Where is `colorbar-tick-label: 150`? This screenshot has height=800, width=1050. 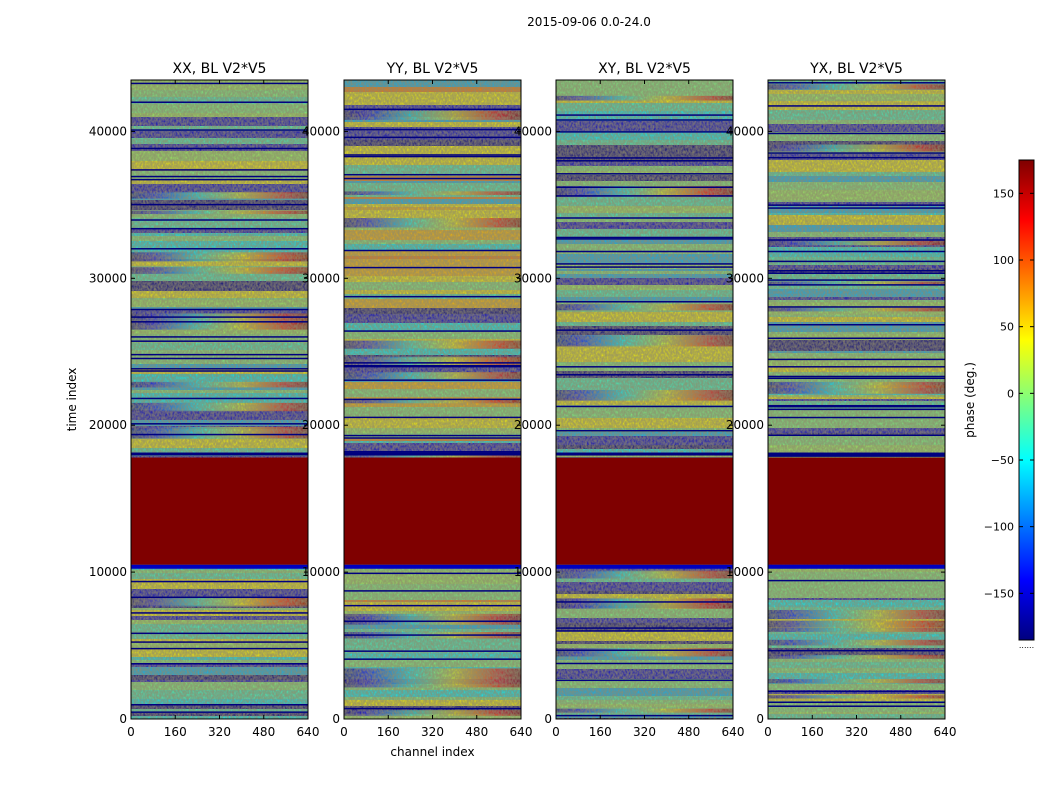 colorbar-tick-label: 150 is located at coordinates (1003, 193).